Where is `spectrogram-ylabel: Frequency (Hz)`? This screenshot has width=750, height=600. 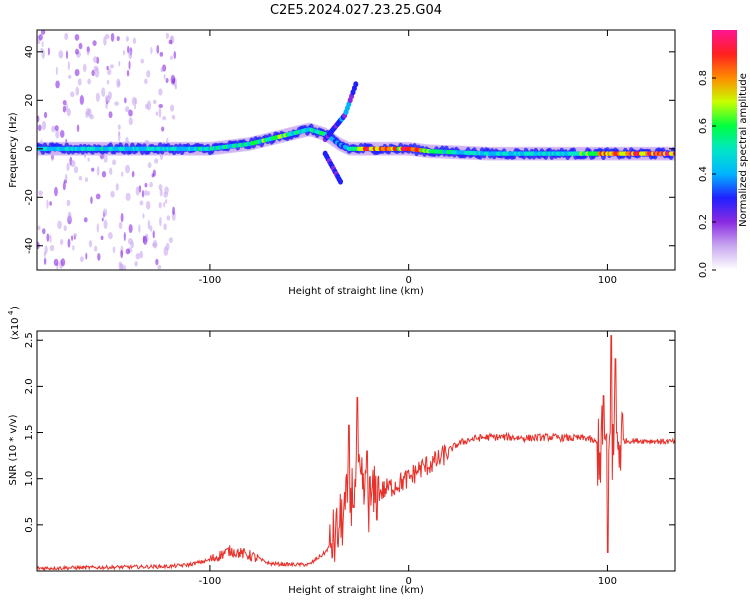
spectrogram-ylabel: Frequency (Hz) is located at coordinates (13, 150).